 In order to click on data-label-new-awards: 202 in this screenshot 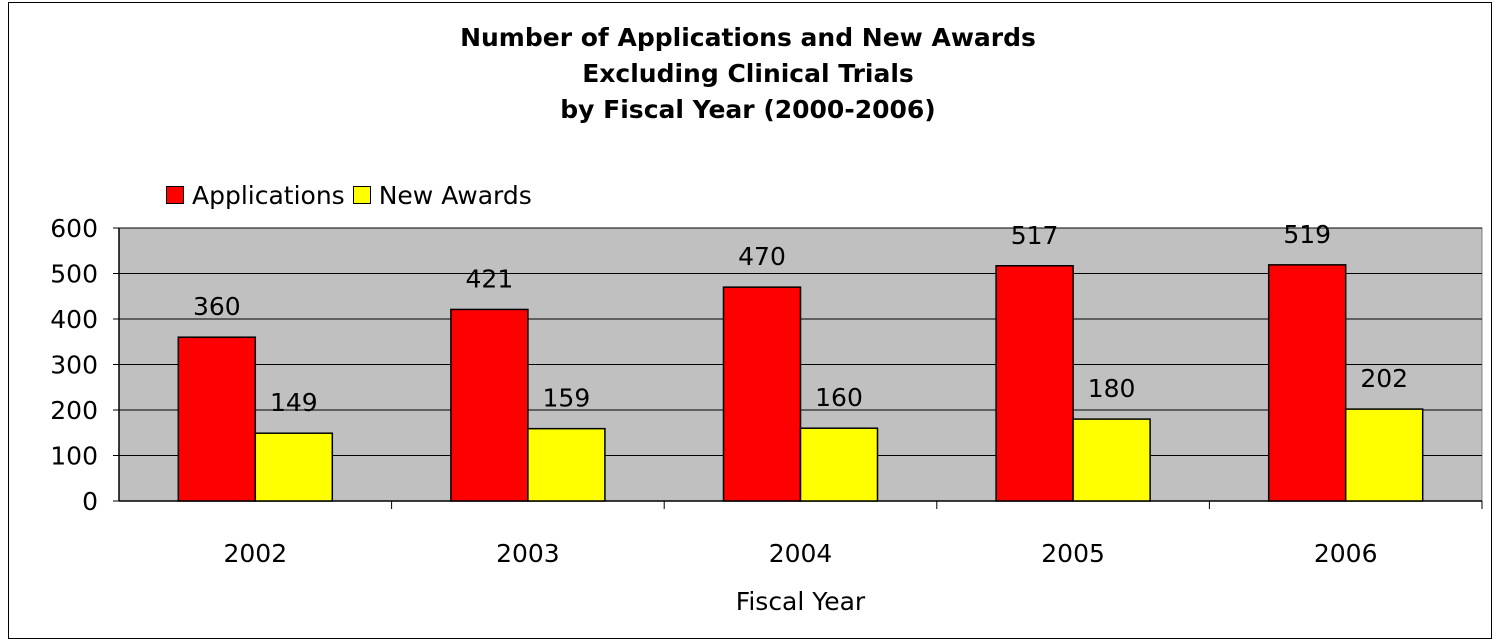, I will do `click(1384, 378)`.